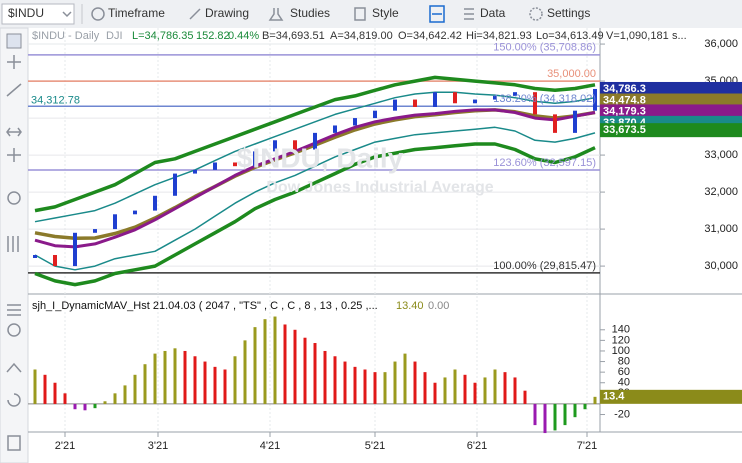 This screenshot has width=742, height=463. Describe the element at coordinates (544, 266) in the screenshot. I see `fib-level-label: 100.00% (29,815.47)` at that location.